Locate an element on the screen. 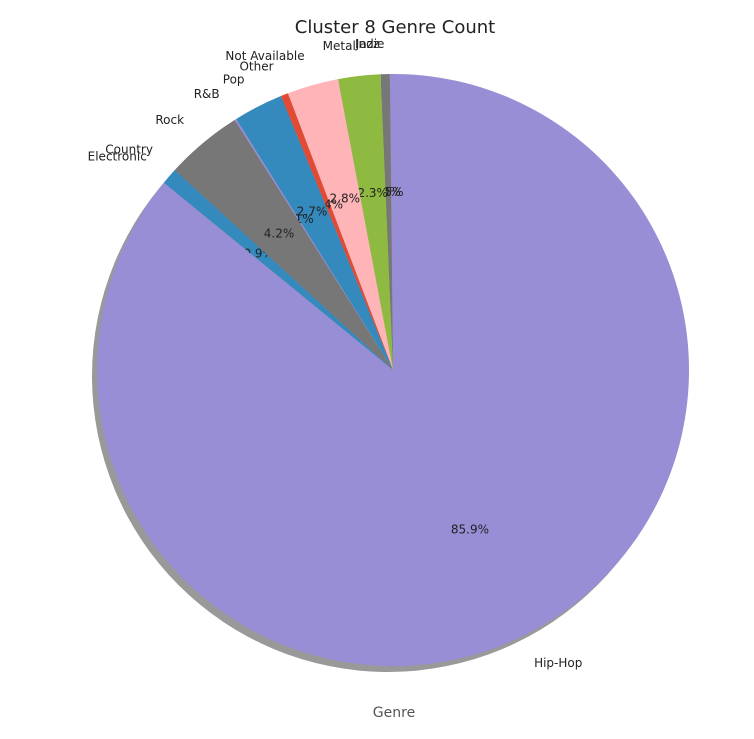 The height and width of the screenshot is (739, 754). value-label: 2.7% is located at coordinates (312, 211).